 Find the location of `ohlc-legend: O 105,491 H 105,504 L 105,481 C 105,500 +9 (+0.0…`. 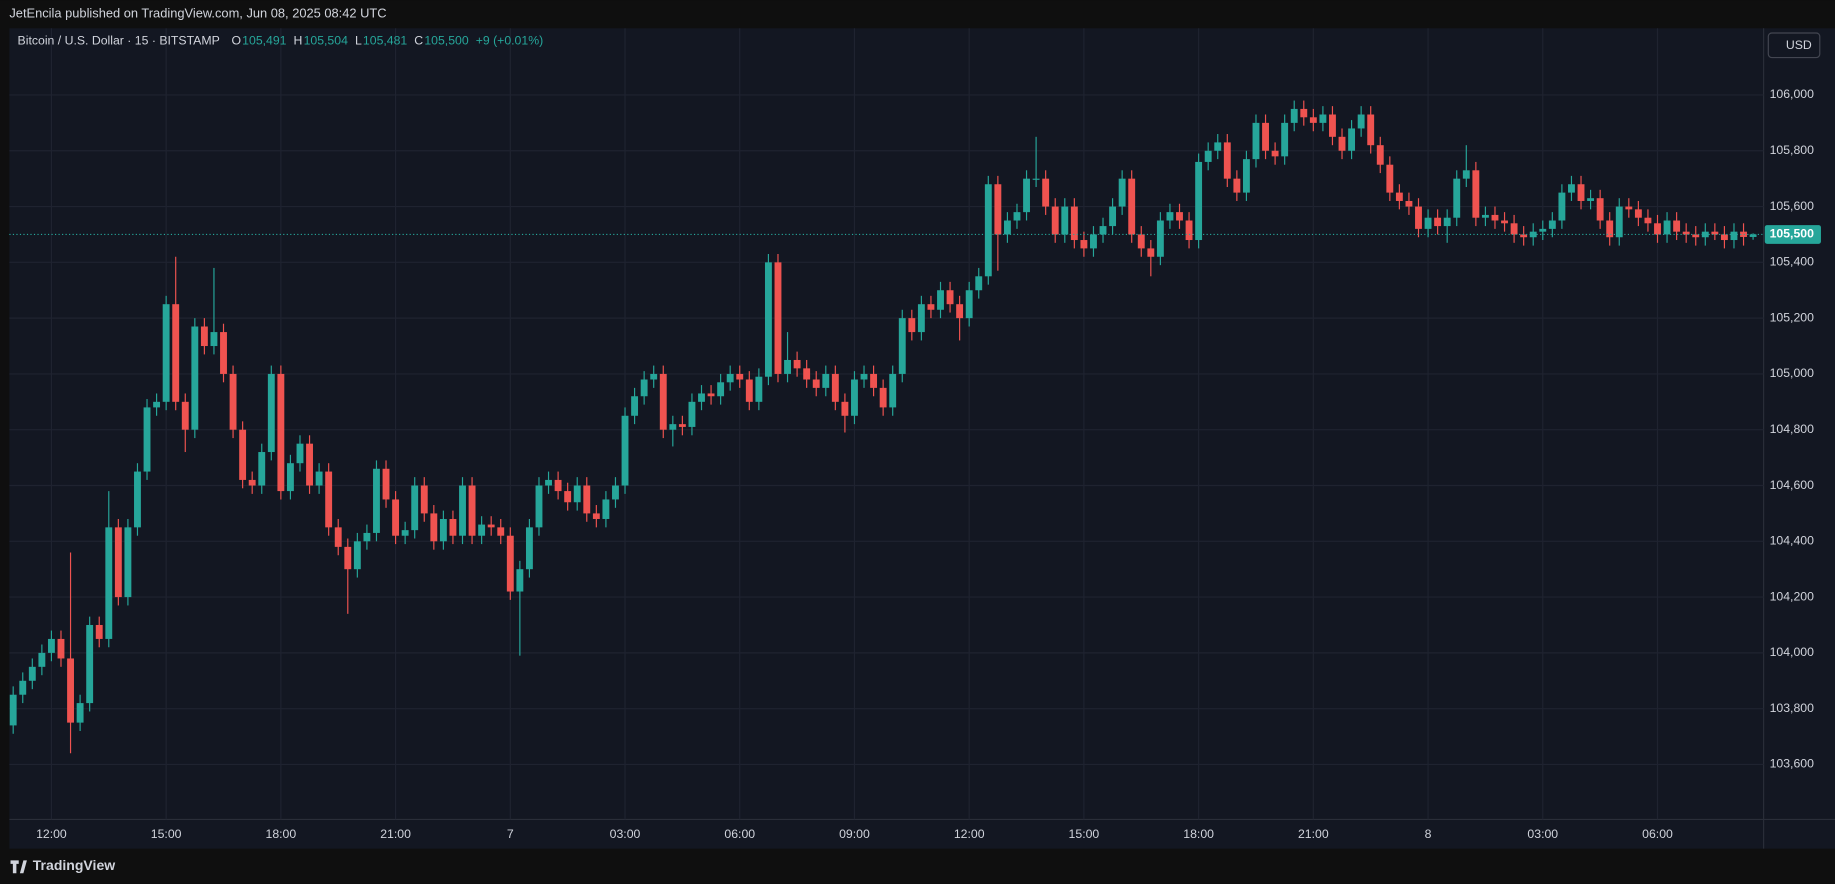

ohlc-legend: O 105,491 H 105,504 L 105,481 C 105,500 +9 (+0.0… is located at coordinates (387, 40).